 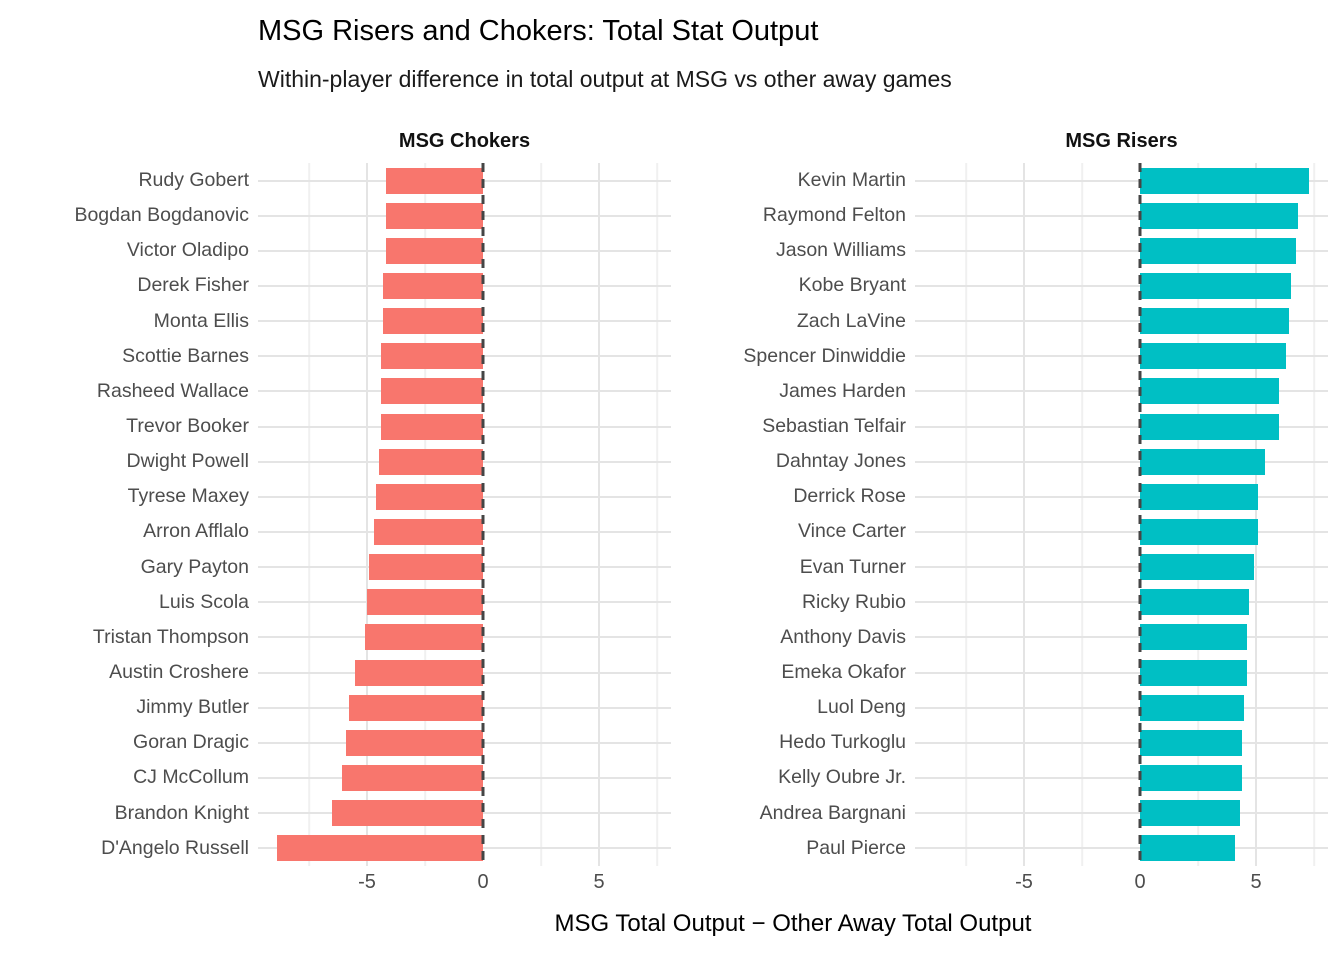 What do you see at coordinates (204, 601) in the screenshot?
I see `player-label: Luis Scola` at bounding box center [204, 601].